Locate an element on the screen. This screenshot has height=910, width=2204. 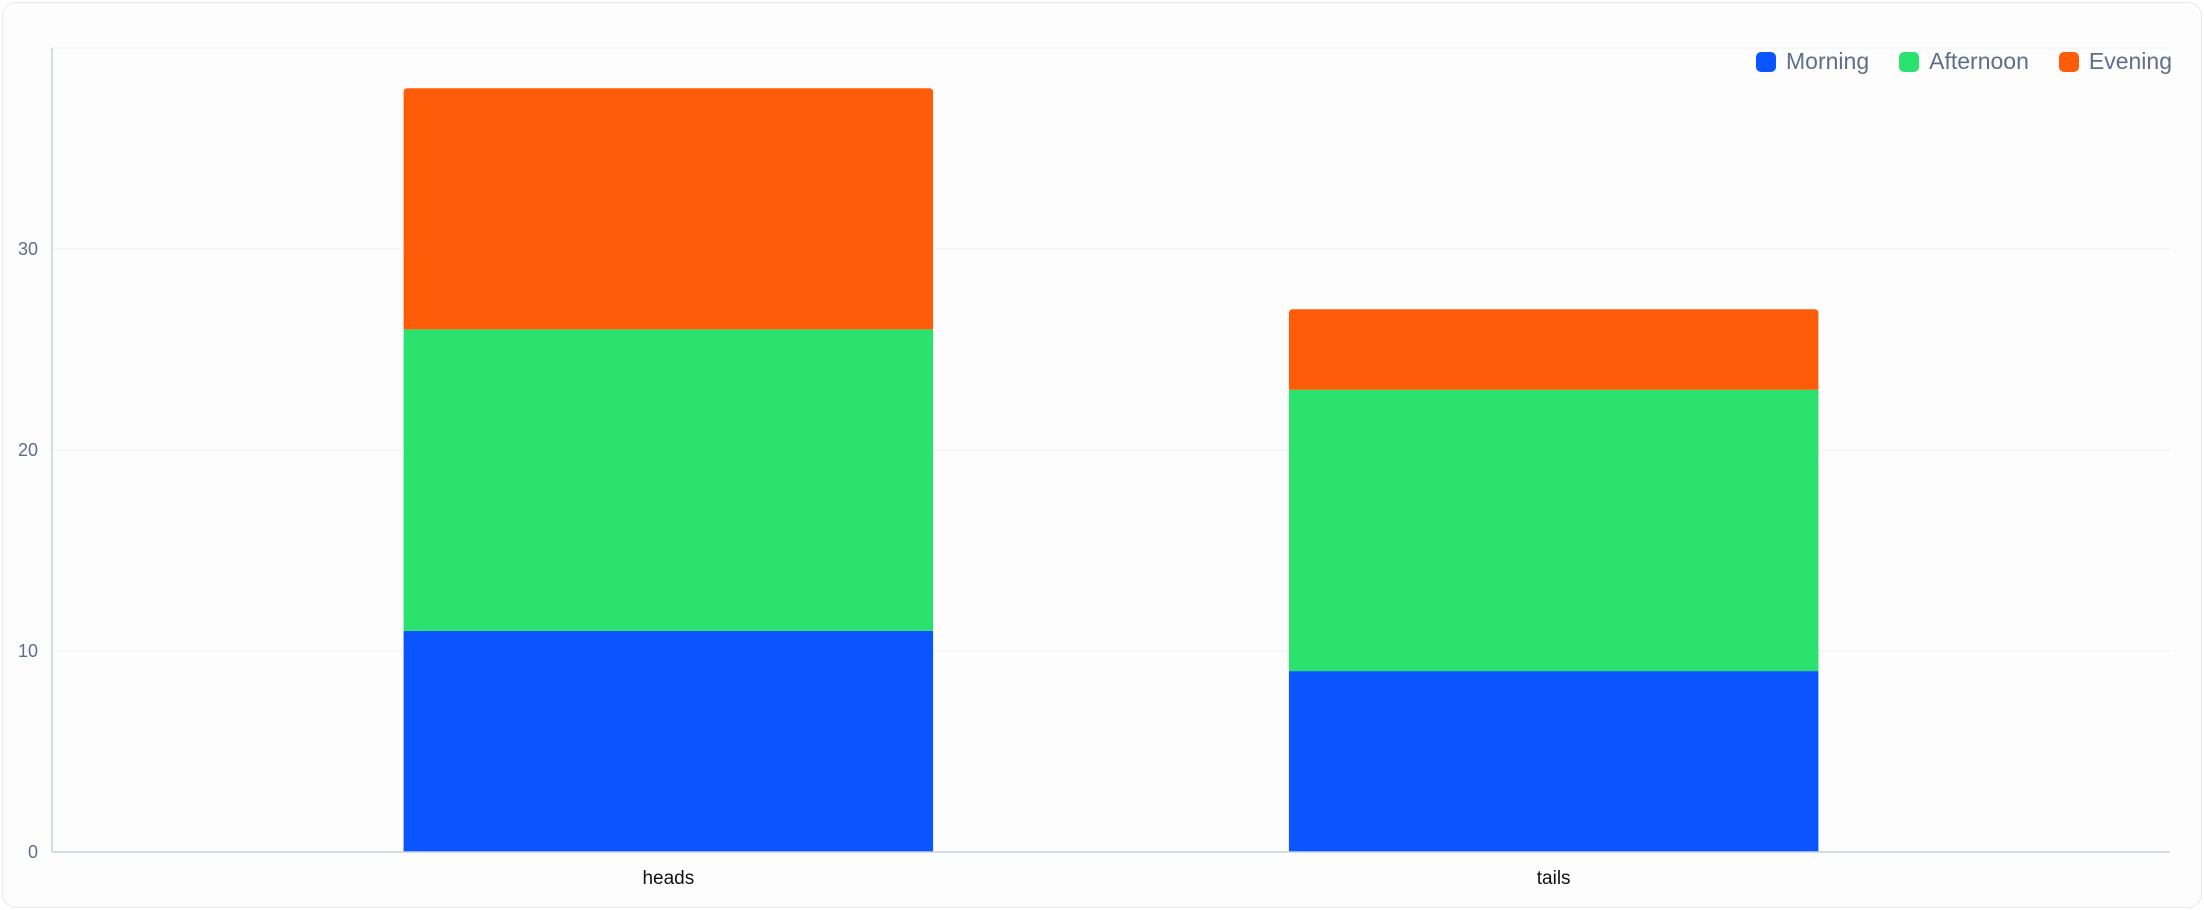
bar-afternoon-heads is located at coordinates (668, 480).